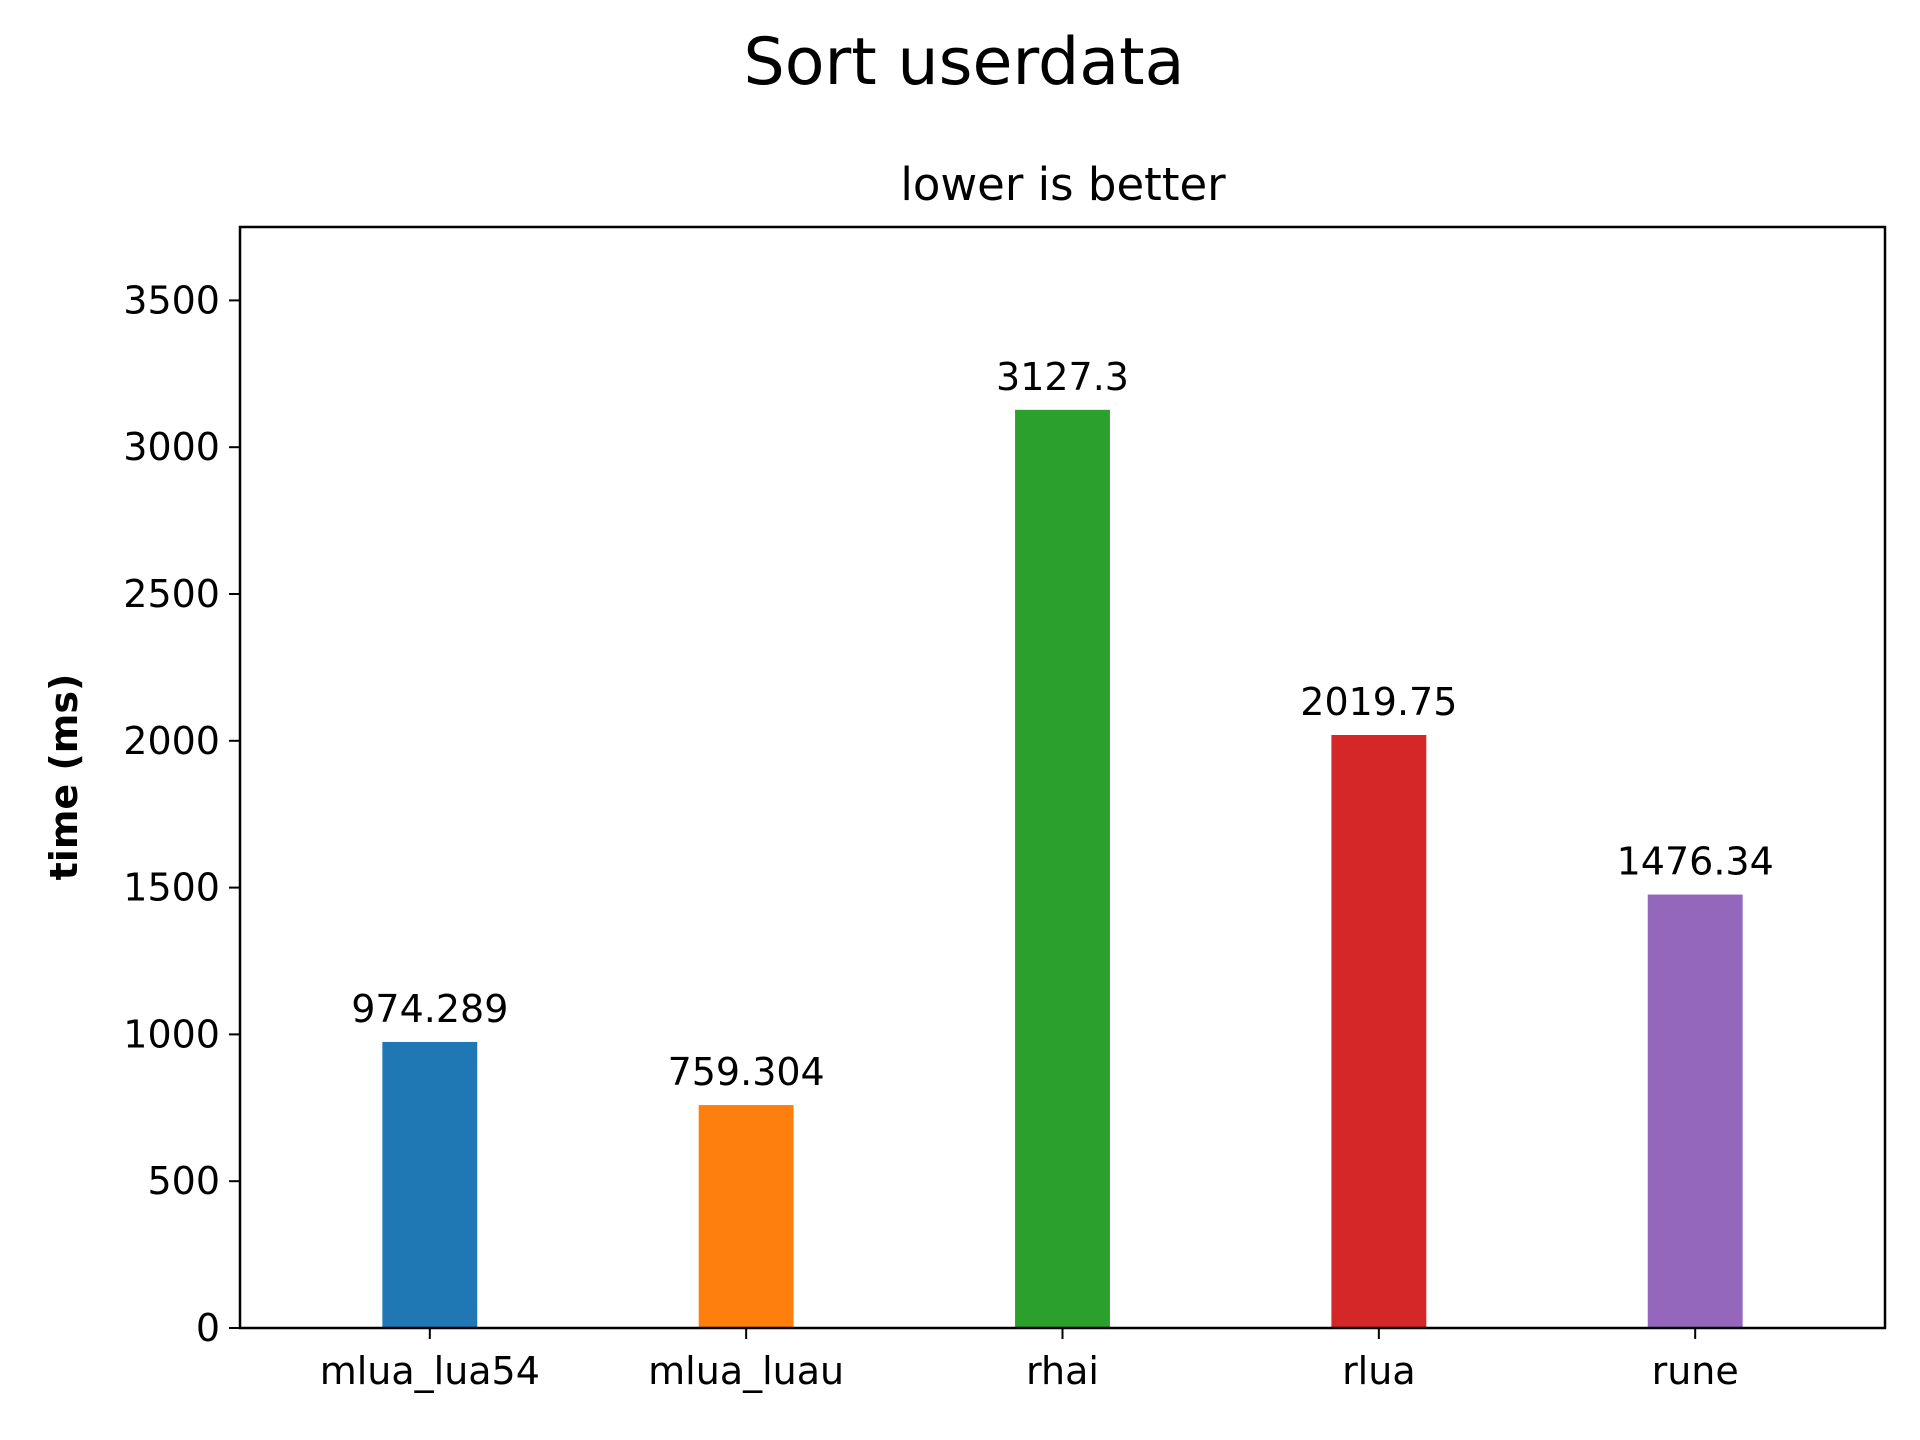 The image size is (1920, 1440). What do you see at coordinates (171, 888) in the screenshot?
I see `y-tick-label: 1500` at bounding box center [171, 888].